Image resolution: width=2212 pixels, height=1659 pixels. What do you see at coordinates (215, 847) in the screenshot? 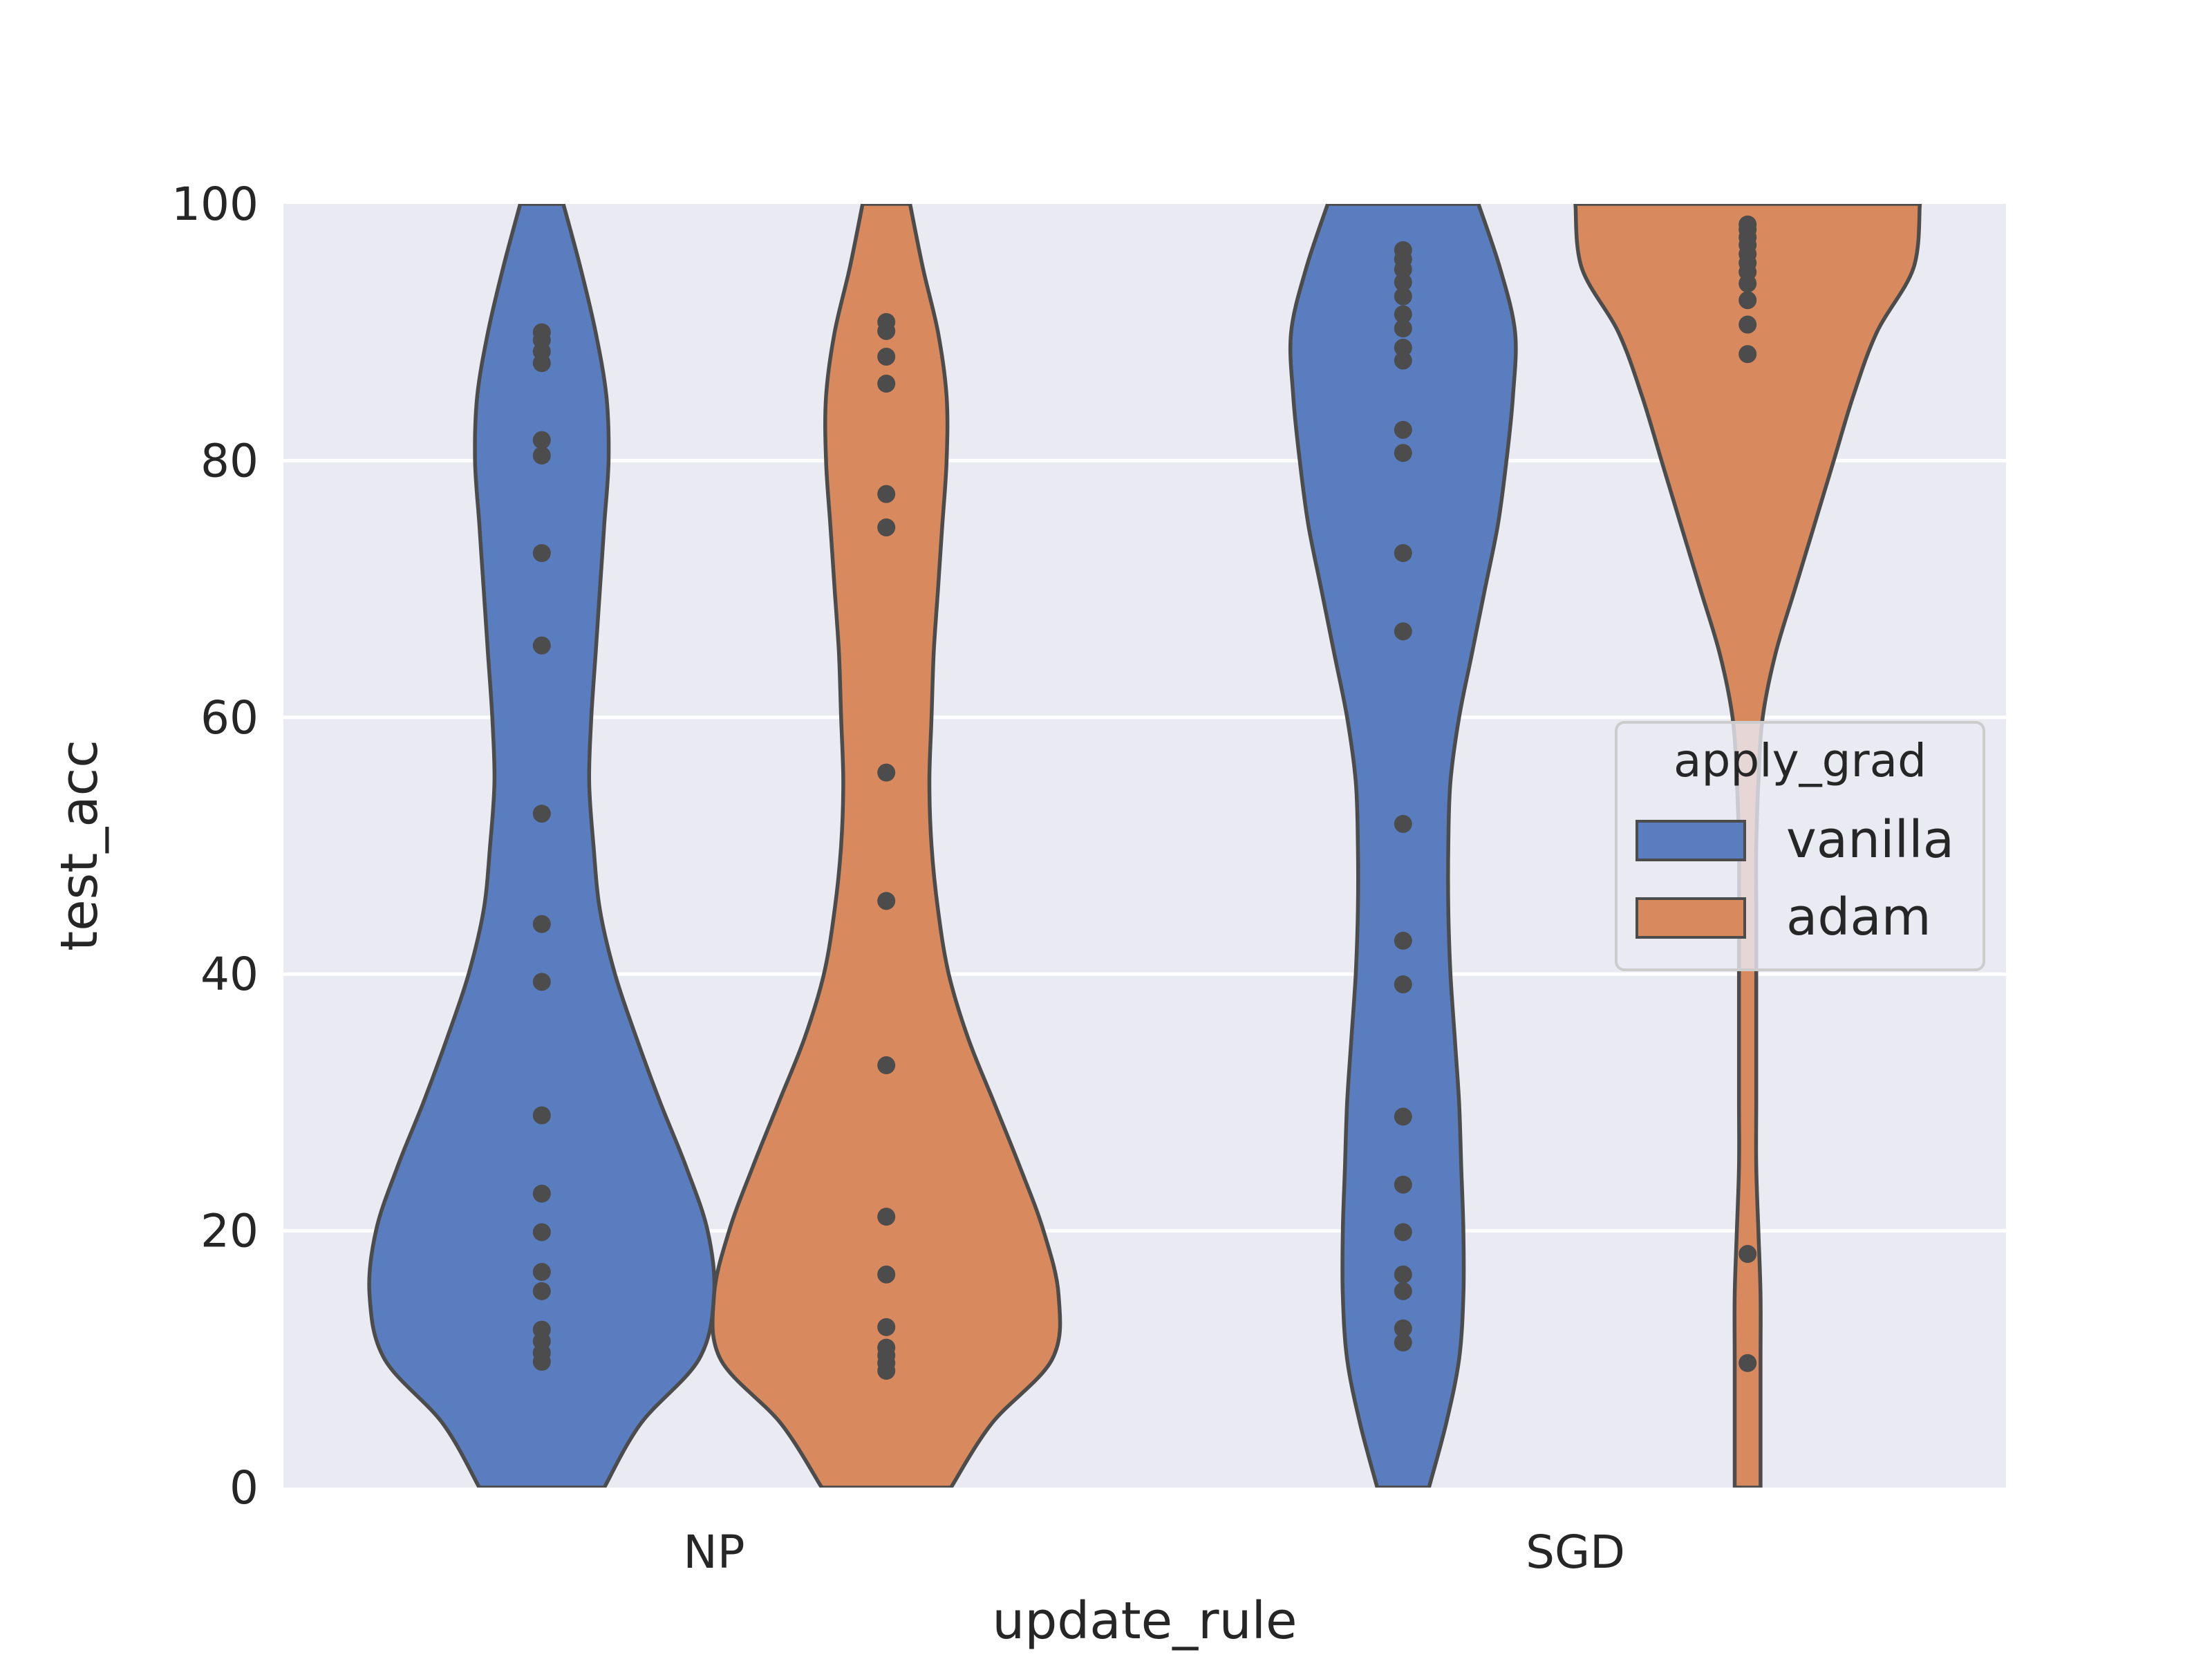
I see `y-tick-labels: 0 20 40 60 80 100` at bounding box center [215, 847].